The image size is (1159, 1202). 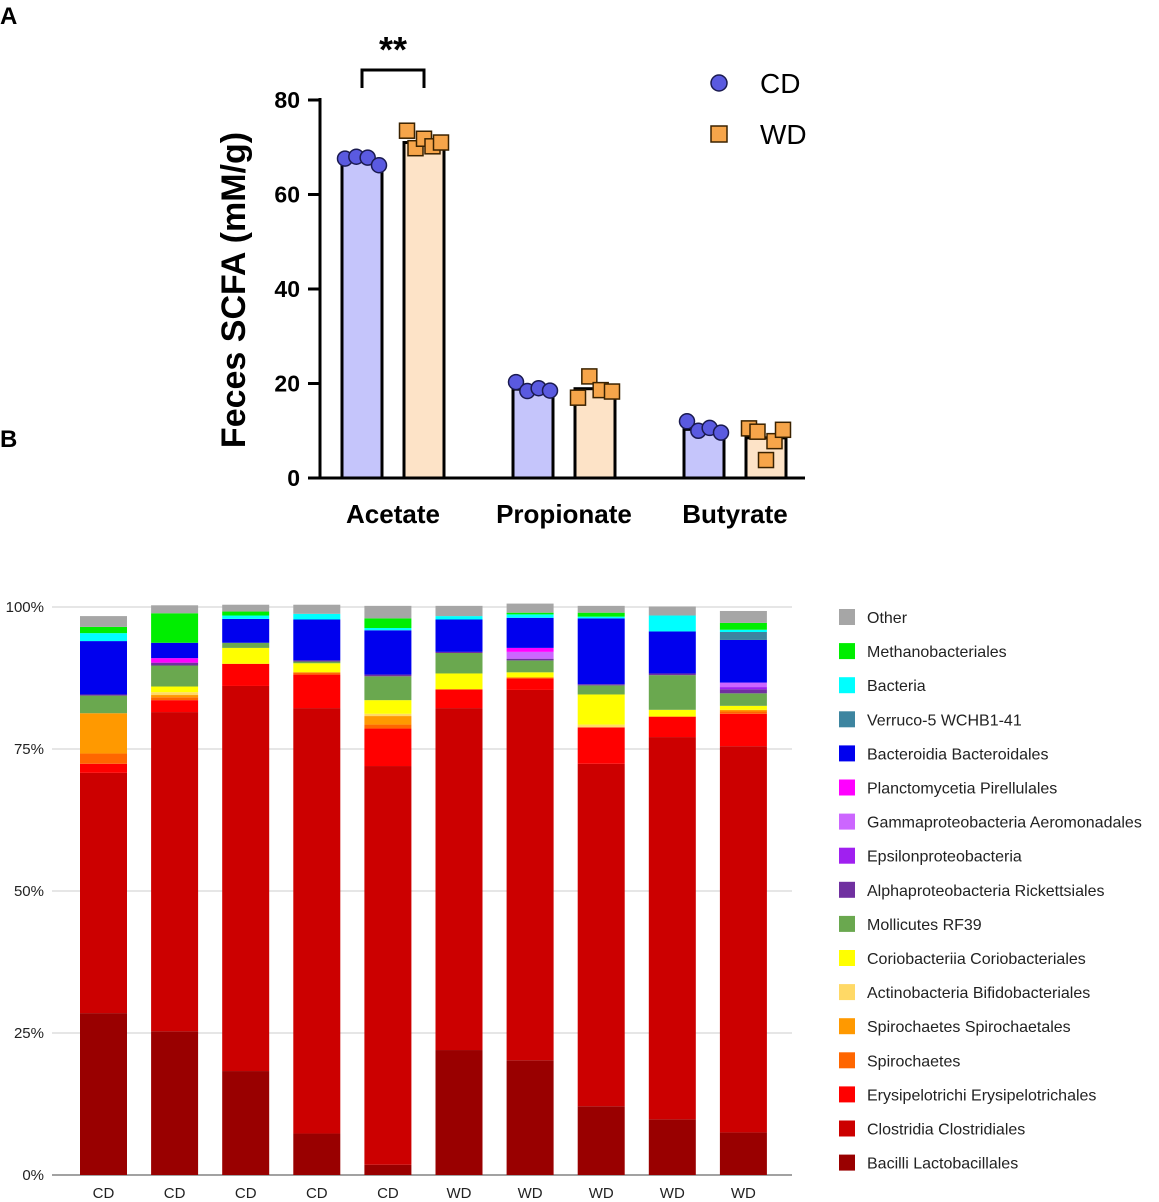 I want to click on panel-label-a: A, so click(x=8, y=16).